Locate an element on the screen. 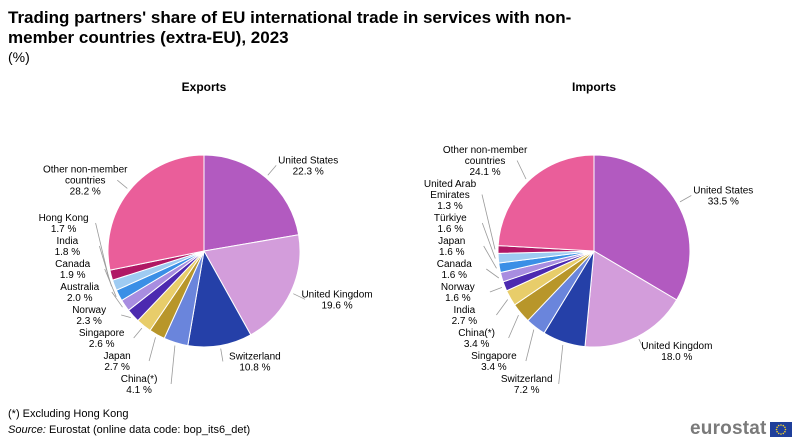 This screenshot has height=443, width=800. slice-label: Canada 1.9 % is located at coordinates (72, 270).